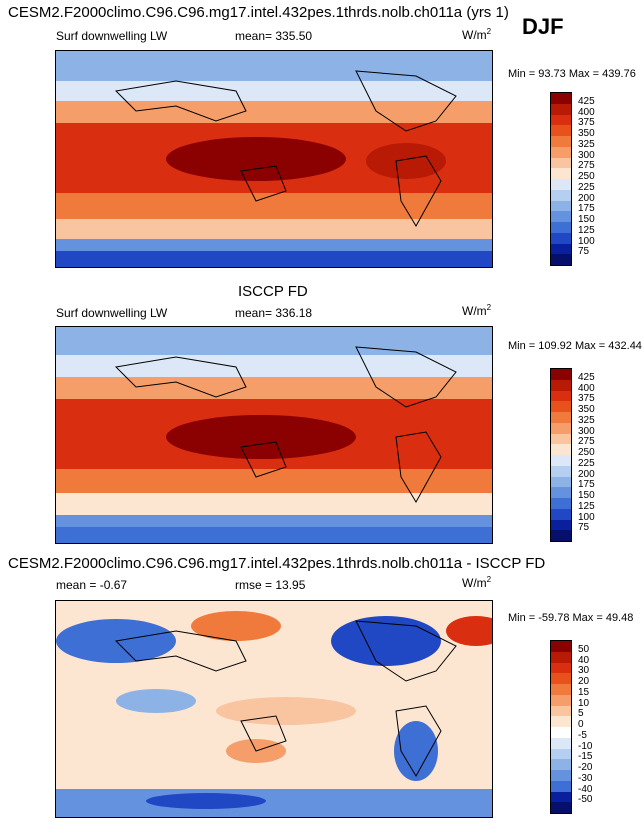 The width and height of the screenshot is (644, 823). What do you see at coordinates (585, 757) in the screenshot?
I see `colorbar-tick-label: -15` at bounding box center [585, 757].